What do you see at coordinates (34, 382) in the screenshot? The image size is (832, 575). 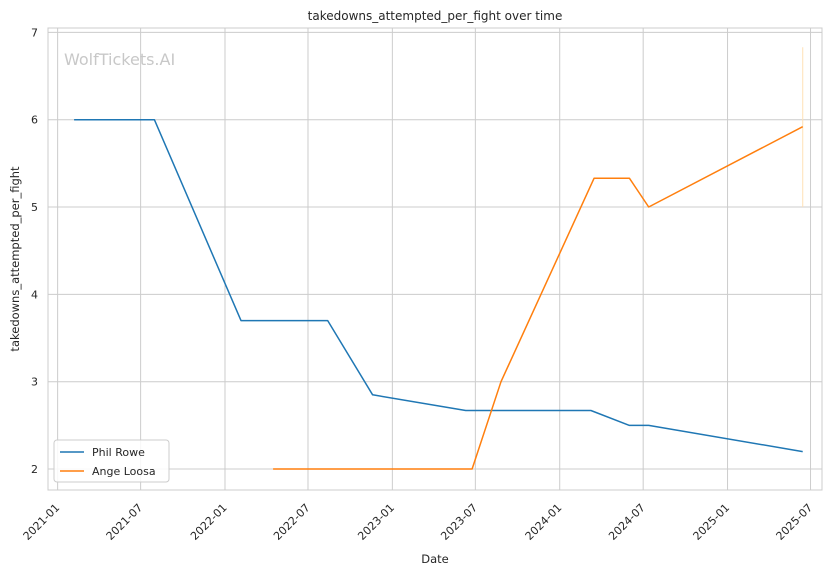 I see `y-tick-label: 3` at bounding box center [34, 382].